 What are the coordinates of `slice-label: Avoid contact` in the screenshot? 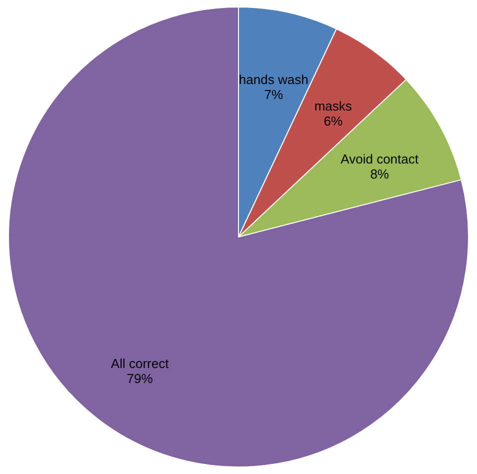 It's located at (379, 158).